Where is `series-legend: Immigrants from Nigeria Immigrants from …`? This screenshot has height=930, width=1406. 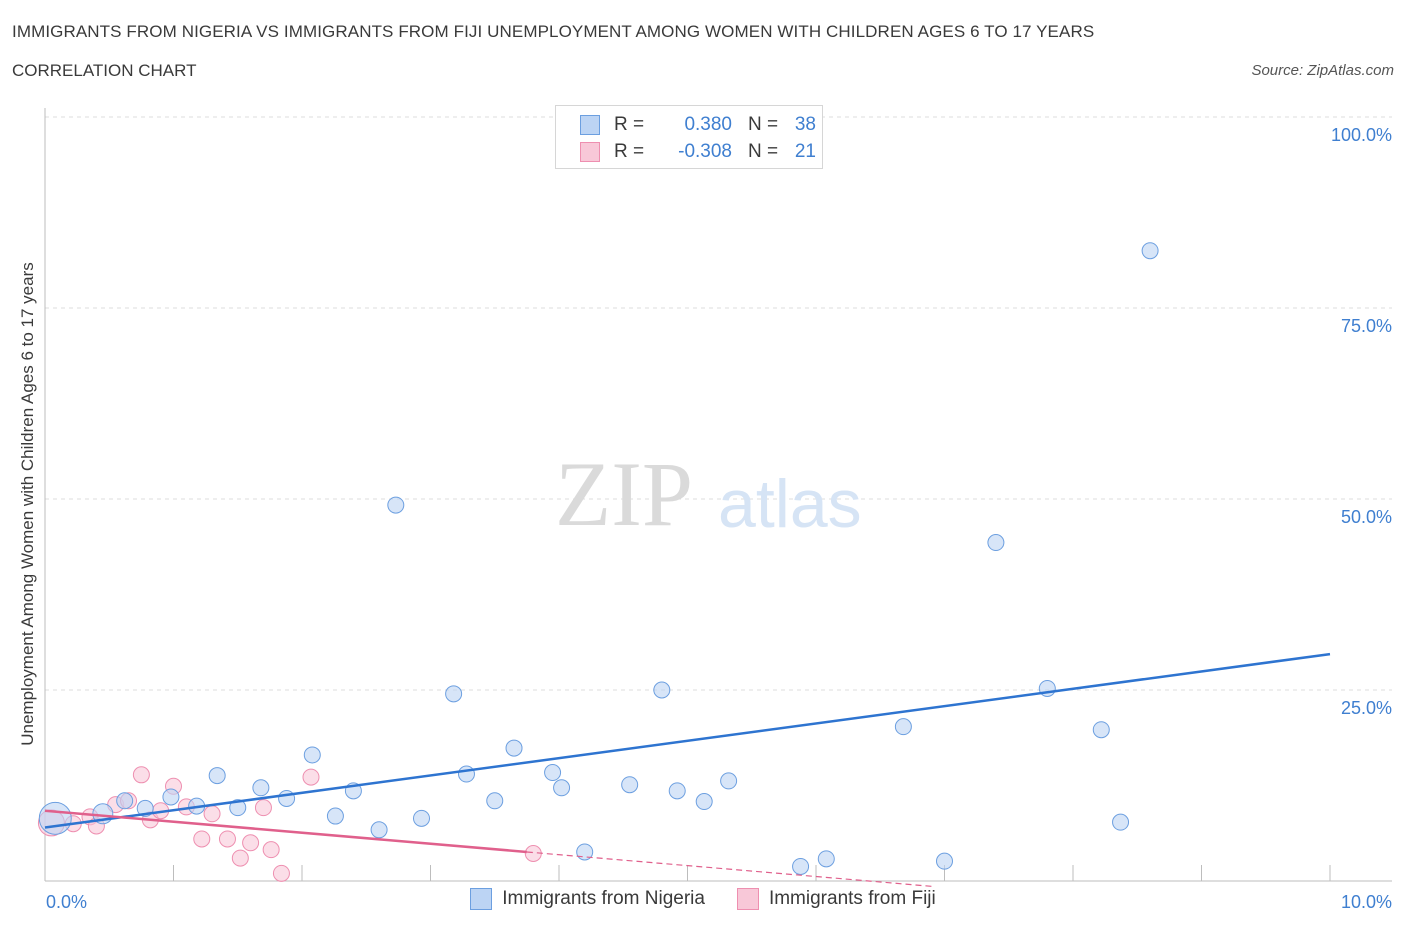 series-legend: Immigrants from Nigeria Immigrants from … is located at coordinates (703, 899).